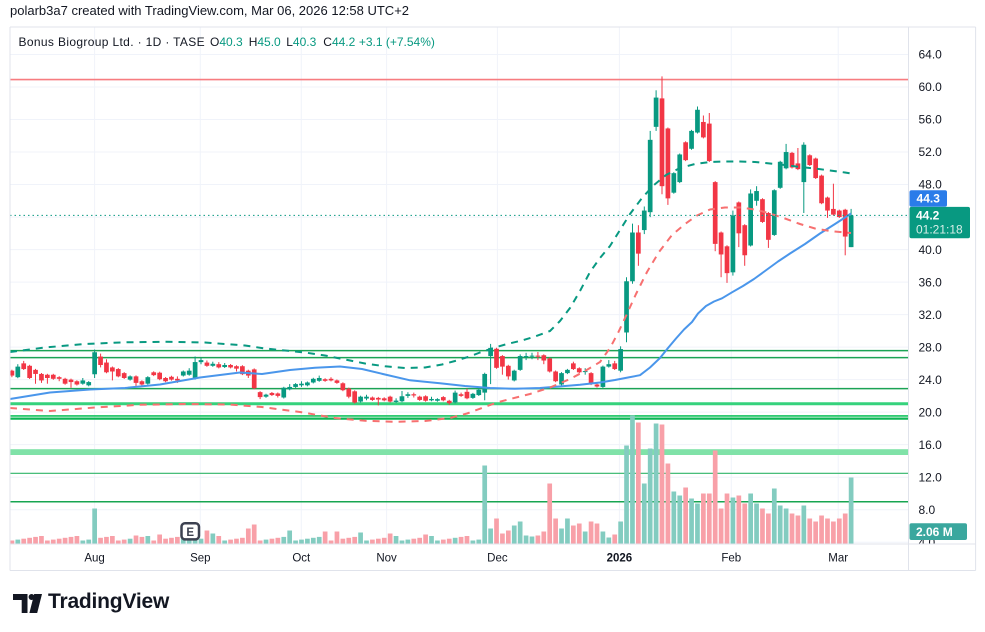 Image resolution: width=985 pixels, height=632 pixels. I want to click on svg-text: Nov, so click(386, 559).